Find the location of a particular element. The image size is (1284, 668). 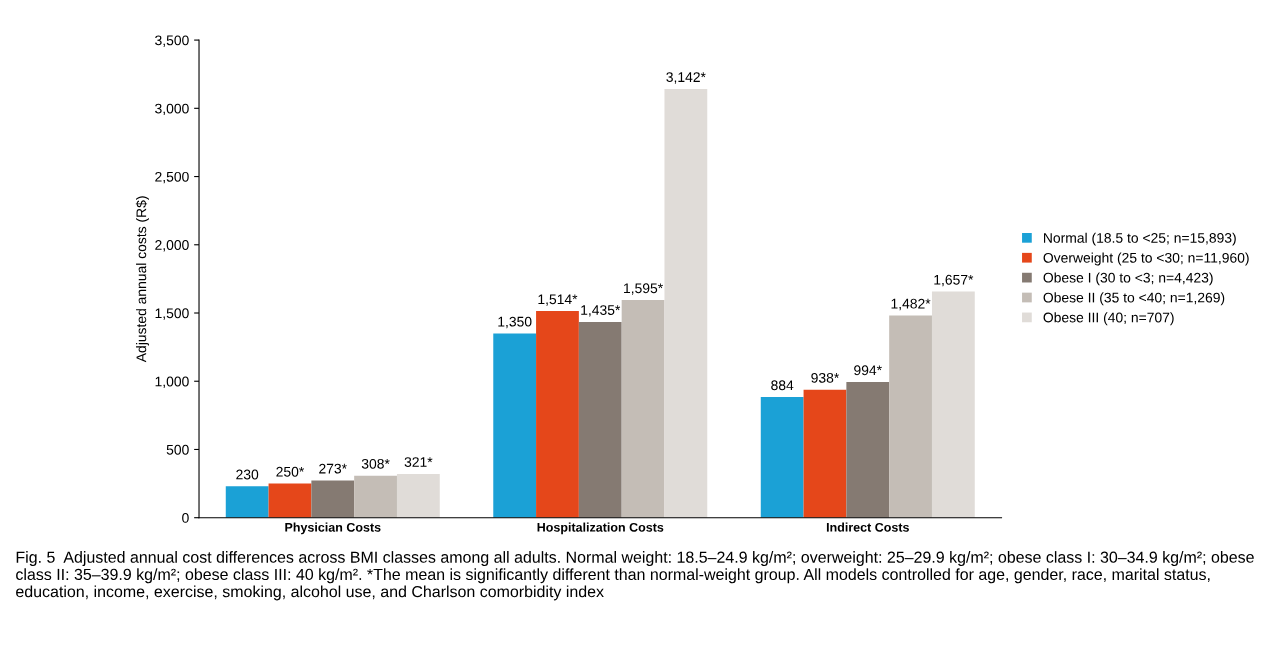

data-label: 1,350 is located at coordinates (515, 322).